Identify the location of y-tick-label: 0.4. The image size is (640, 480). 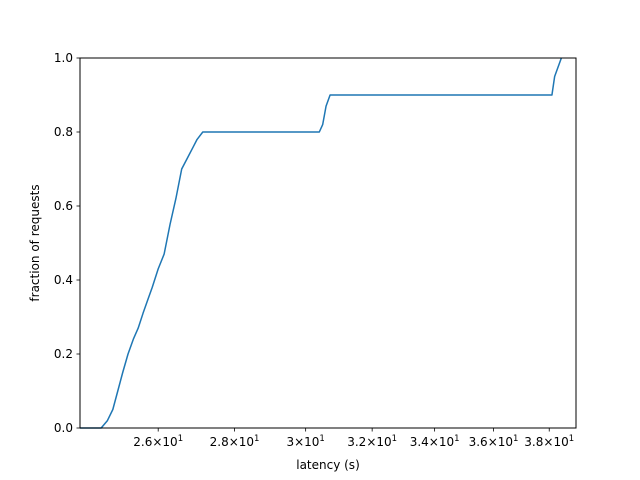
(63, 280).